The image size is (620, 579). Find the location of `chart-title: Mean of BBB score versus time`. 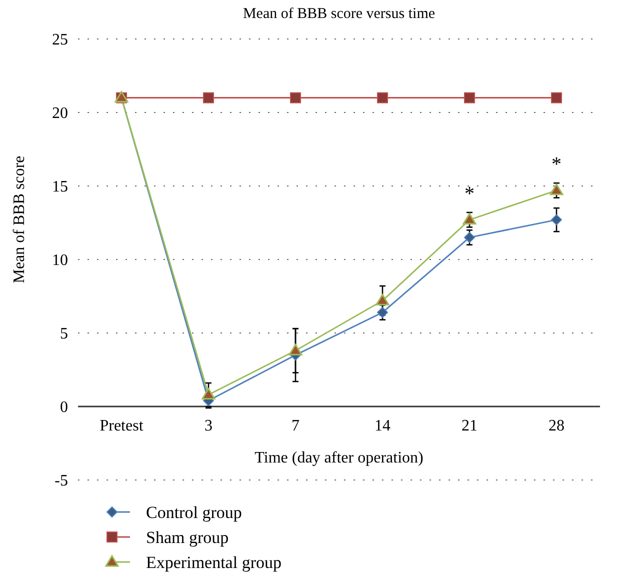

chart-title: Mean of BBB score versus time is located at coordinates (339, 14).